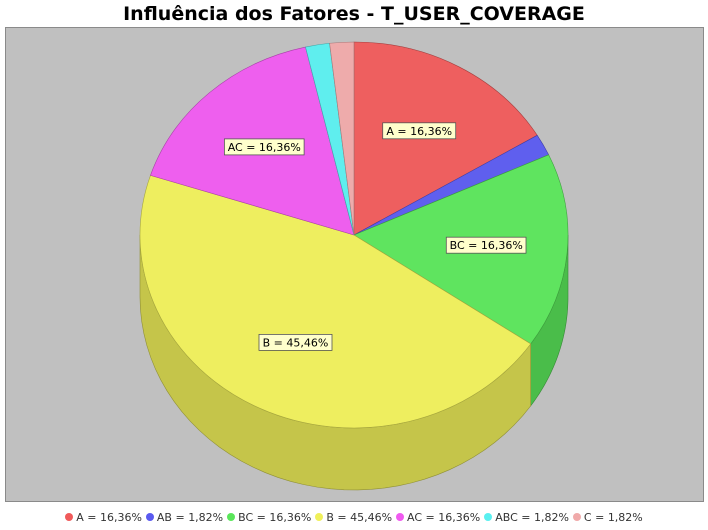  What do you see at coordinates (190, 517) in the screenshot?
I see `legend-label-ab: AB = 1,82%` at bounding box center [190, 517].